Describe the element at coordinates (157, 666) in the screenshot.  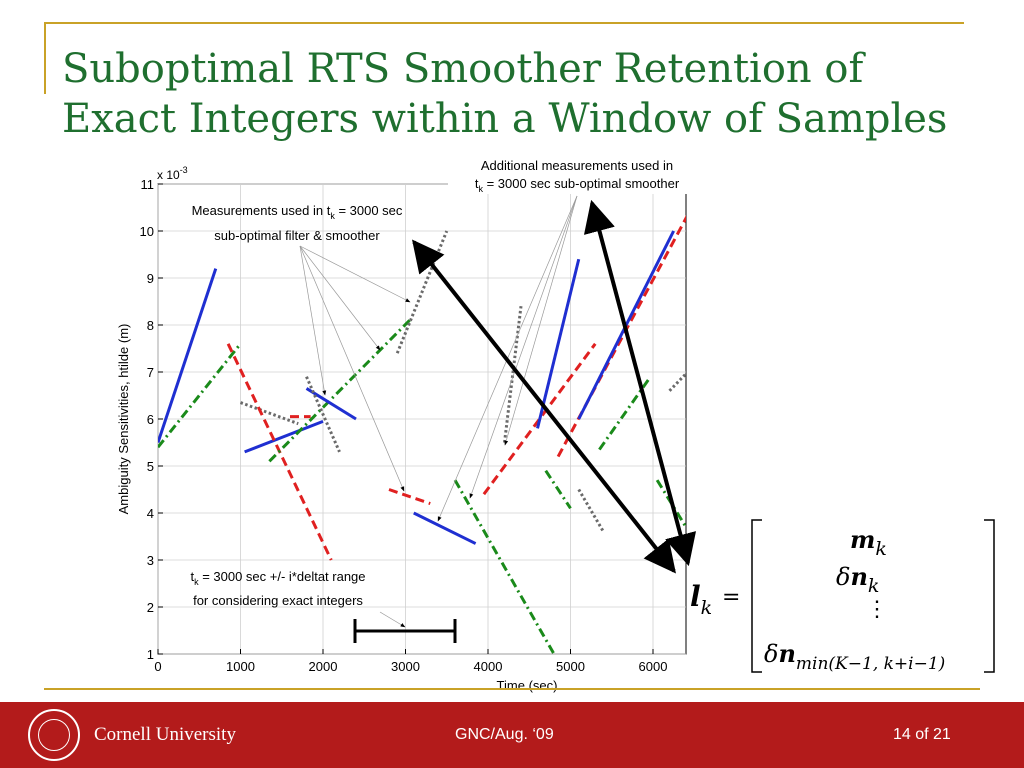
I see `x-tick-label: 0` at that location.